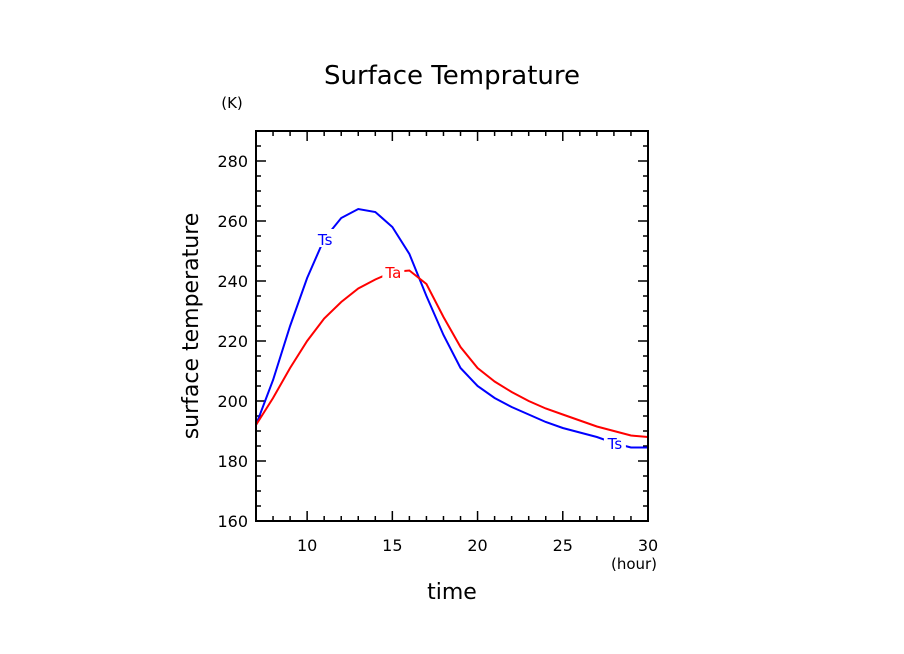 This screenshot has width=904, height=654. Describe the element at coordinates (232, 341) in the screenshot. I see `y-tick-label: 220` at that location.